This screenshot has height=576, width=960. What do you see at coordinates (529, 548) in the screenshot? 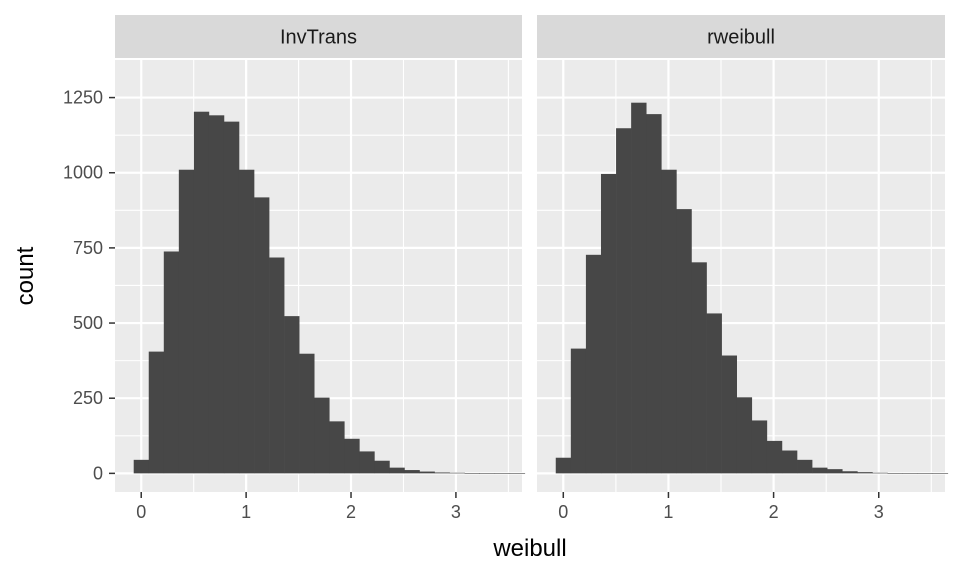
I see `x-axis-title: weibull` at bounding box center [529, 548].